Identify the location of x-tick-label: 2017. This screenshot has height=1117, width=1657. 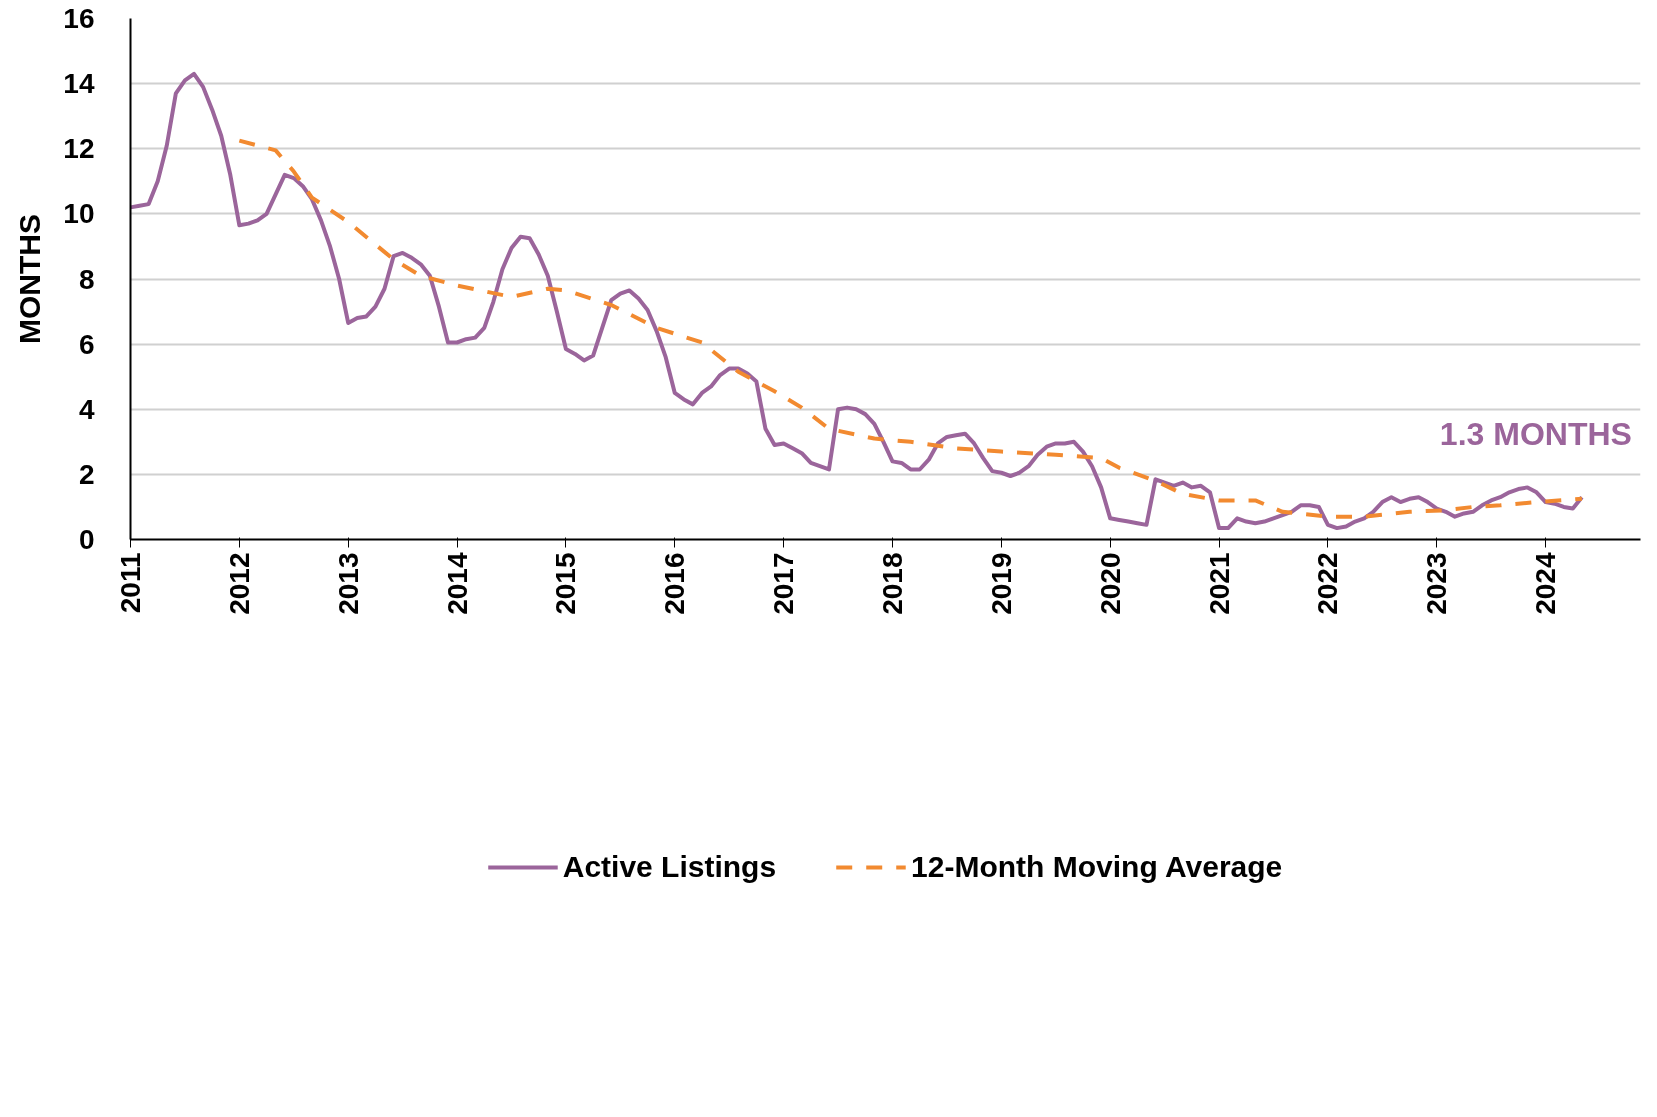
(784, 583).